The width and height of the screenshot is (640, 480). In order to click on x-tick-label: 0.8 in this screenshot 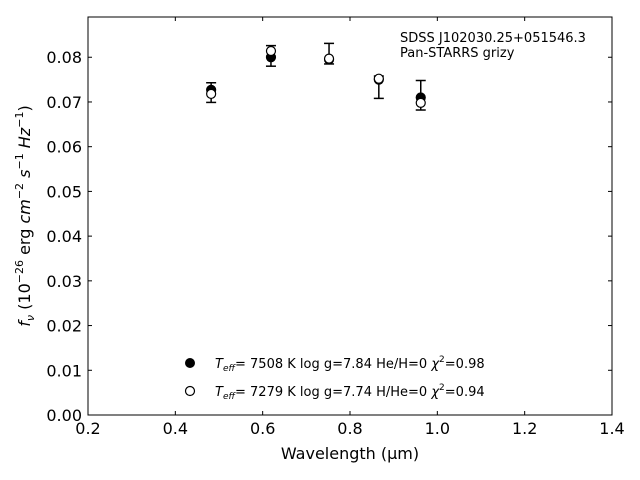, I will do `click(349, 428)`.